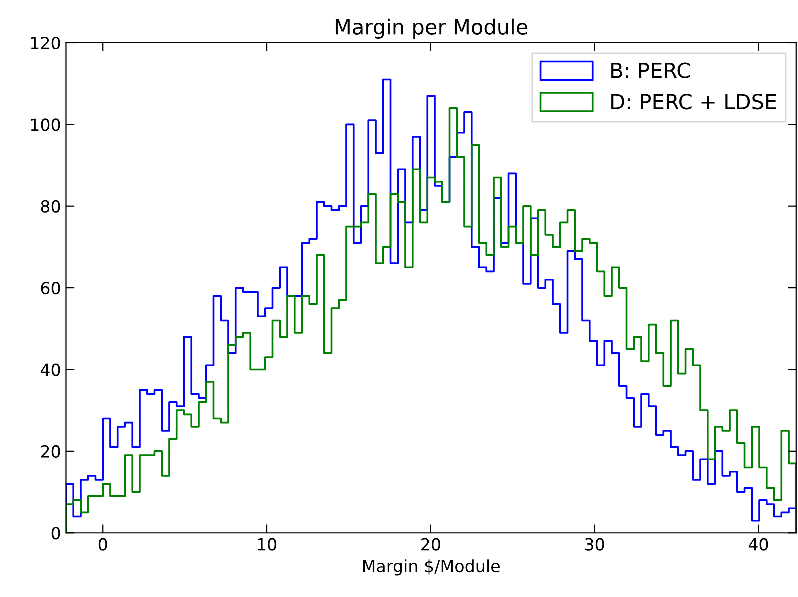 The image size is (798, 597). Describe the element at coordinates (594, 544) in the screenshot. I see `x-tick-label: 30` at that location.